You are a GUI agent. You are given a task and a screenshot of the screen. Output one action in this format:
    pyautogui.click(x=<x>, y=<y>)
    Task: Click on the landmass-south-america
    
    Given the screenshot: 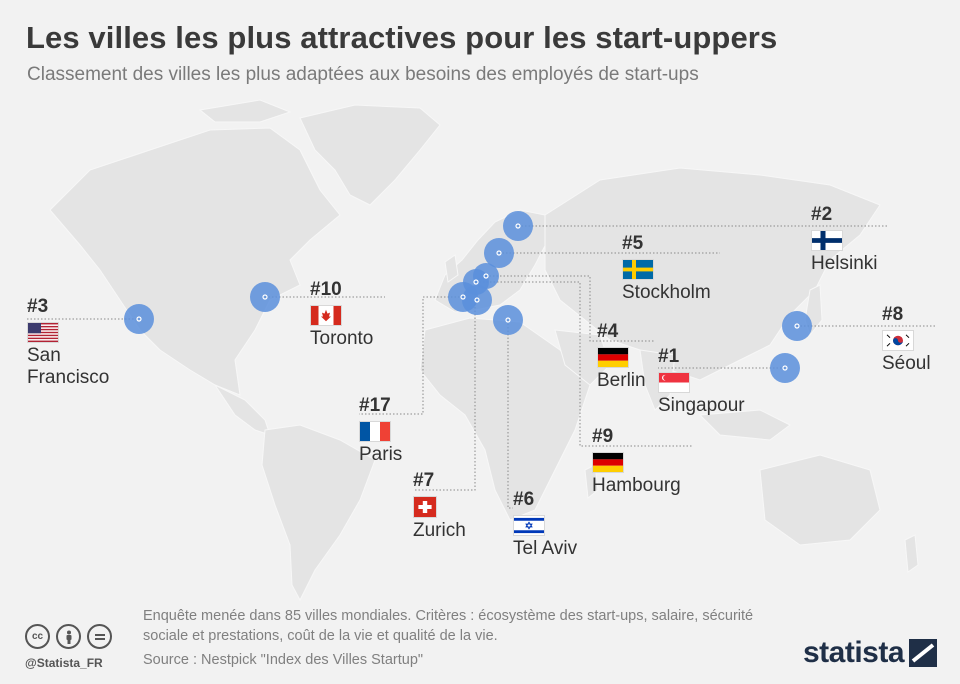 What is the action you would take?
    pyautogui.click(x=318, y=513)
    